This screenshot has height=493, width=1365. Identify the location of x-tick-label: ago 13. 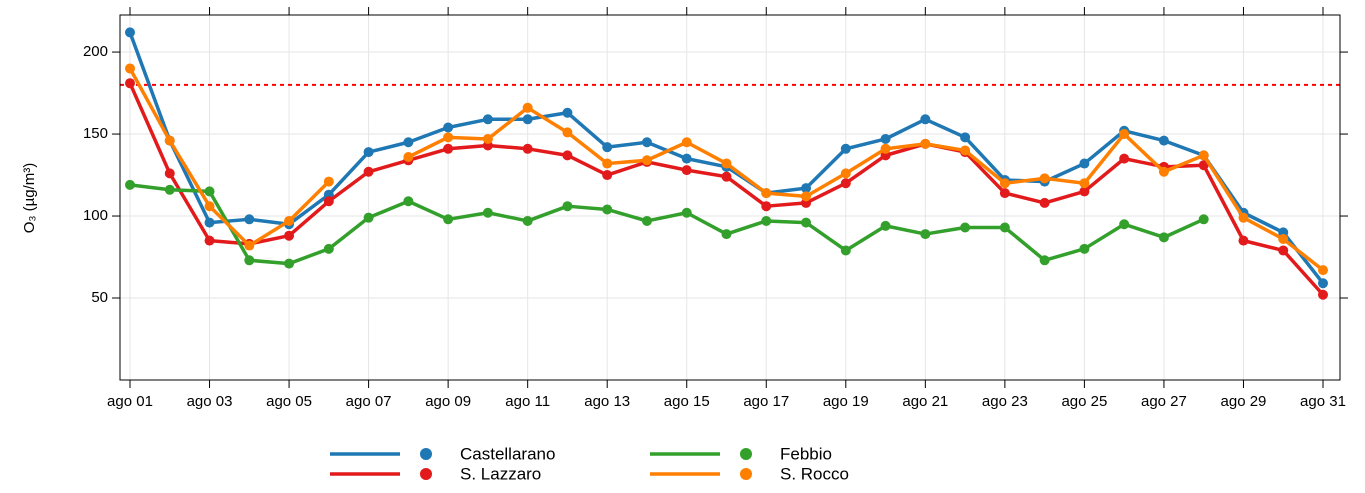
(607, 401).